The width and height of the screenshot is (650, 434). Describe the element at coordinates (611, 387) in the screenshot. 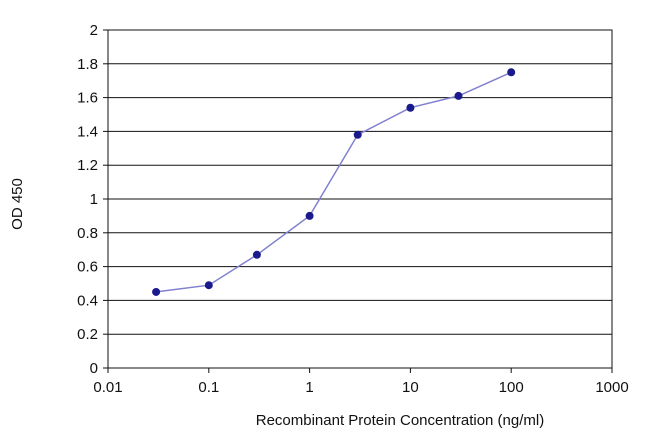

I see `x-tick-label: 1000` at that location.